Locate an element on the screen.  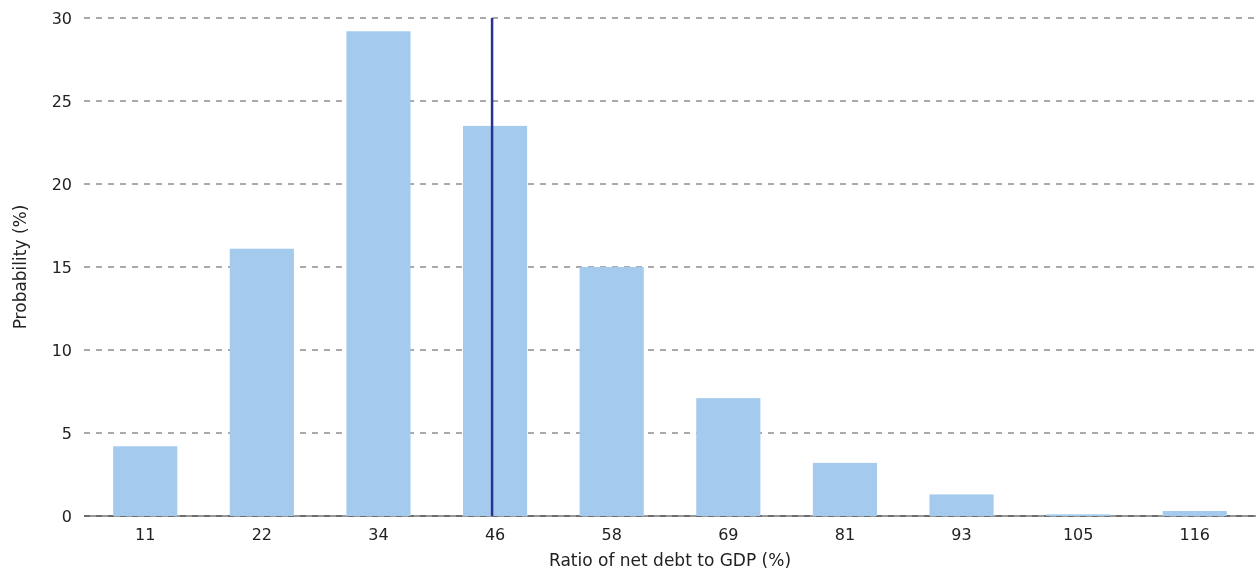
y-tick-label: 10 is located at coordinates (61, 350).